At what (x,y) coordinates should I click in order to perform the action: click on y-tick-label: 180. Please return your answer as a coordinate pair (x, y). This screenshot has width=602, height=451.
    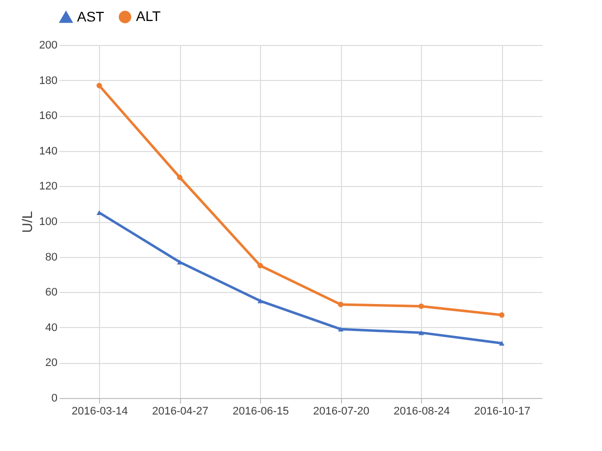
    Looking at the image, I should click on (48, 80).